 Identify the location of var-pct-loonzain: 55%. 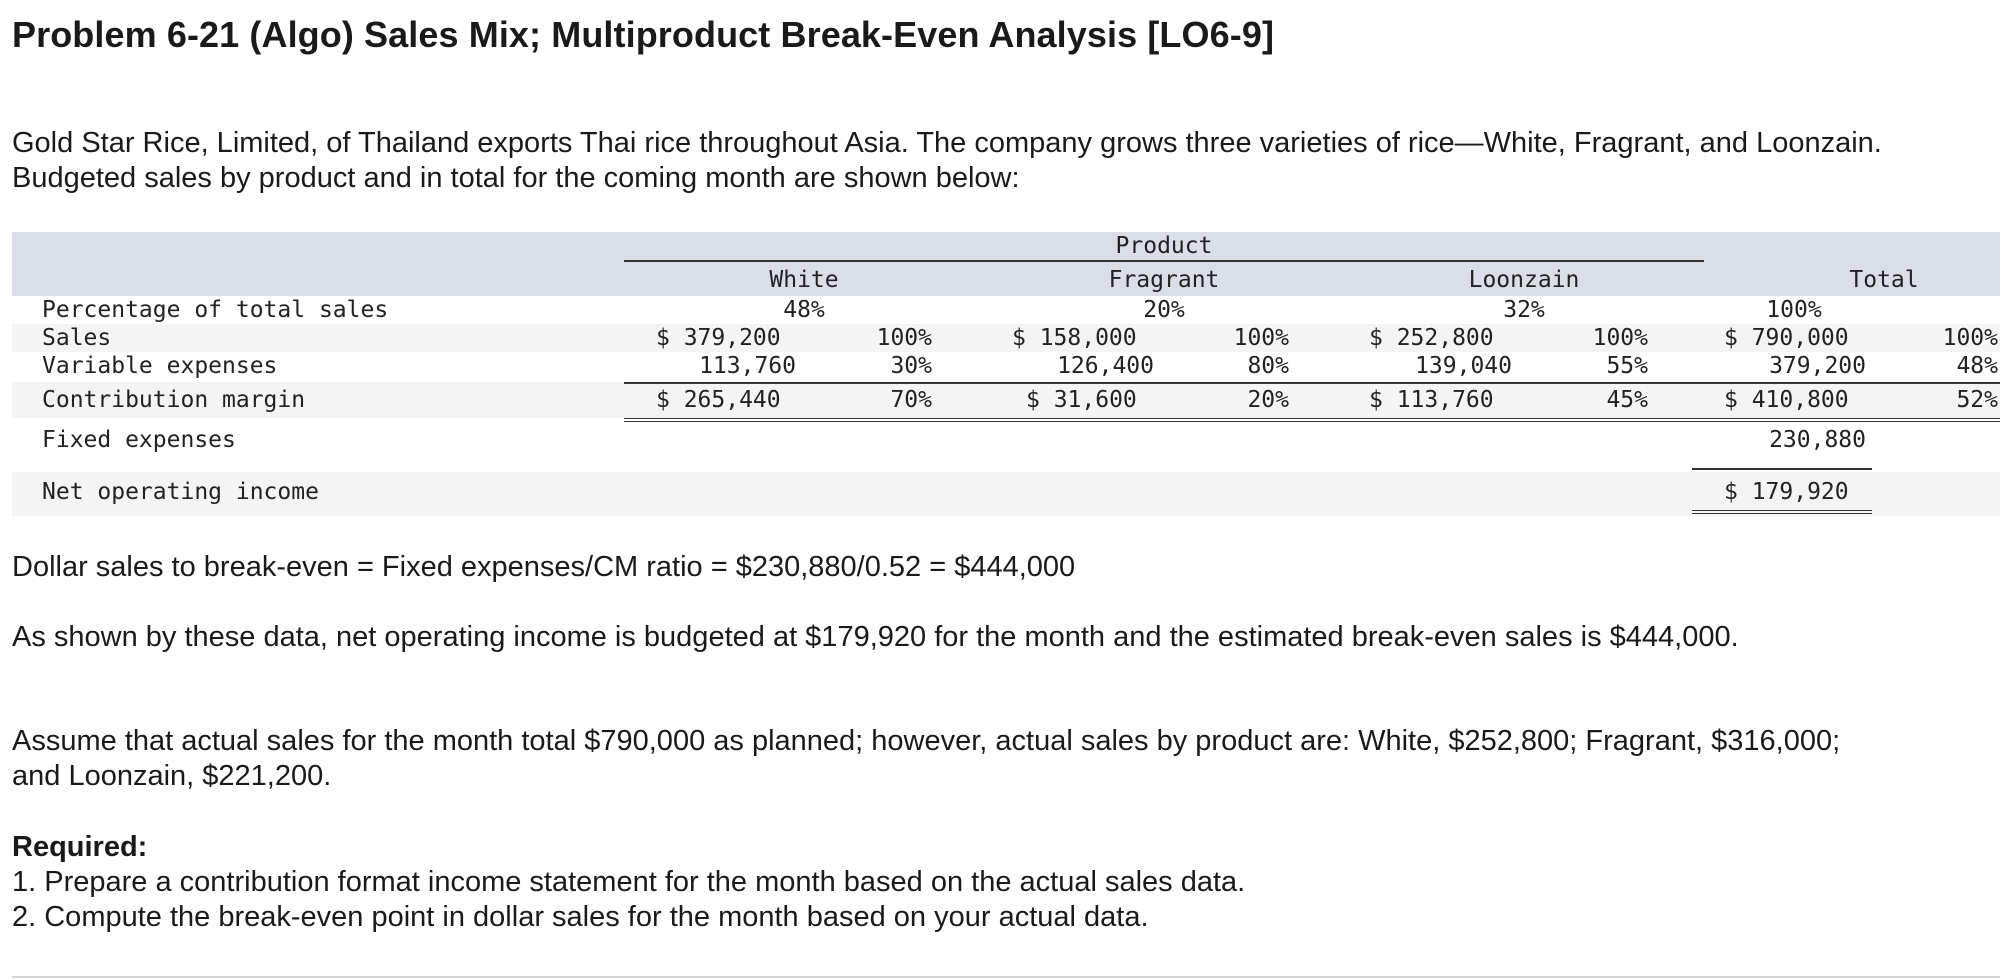
(1627, 366).